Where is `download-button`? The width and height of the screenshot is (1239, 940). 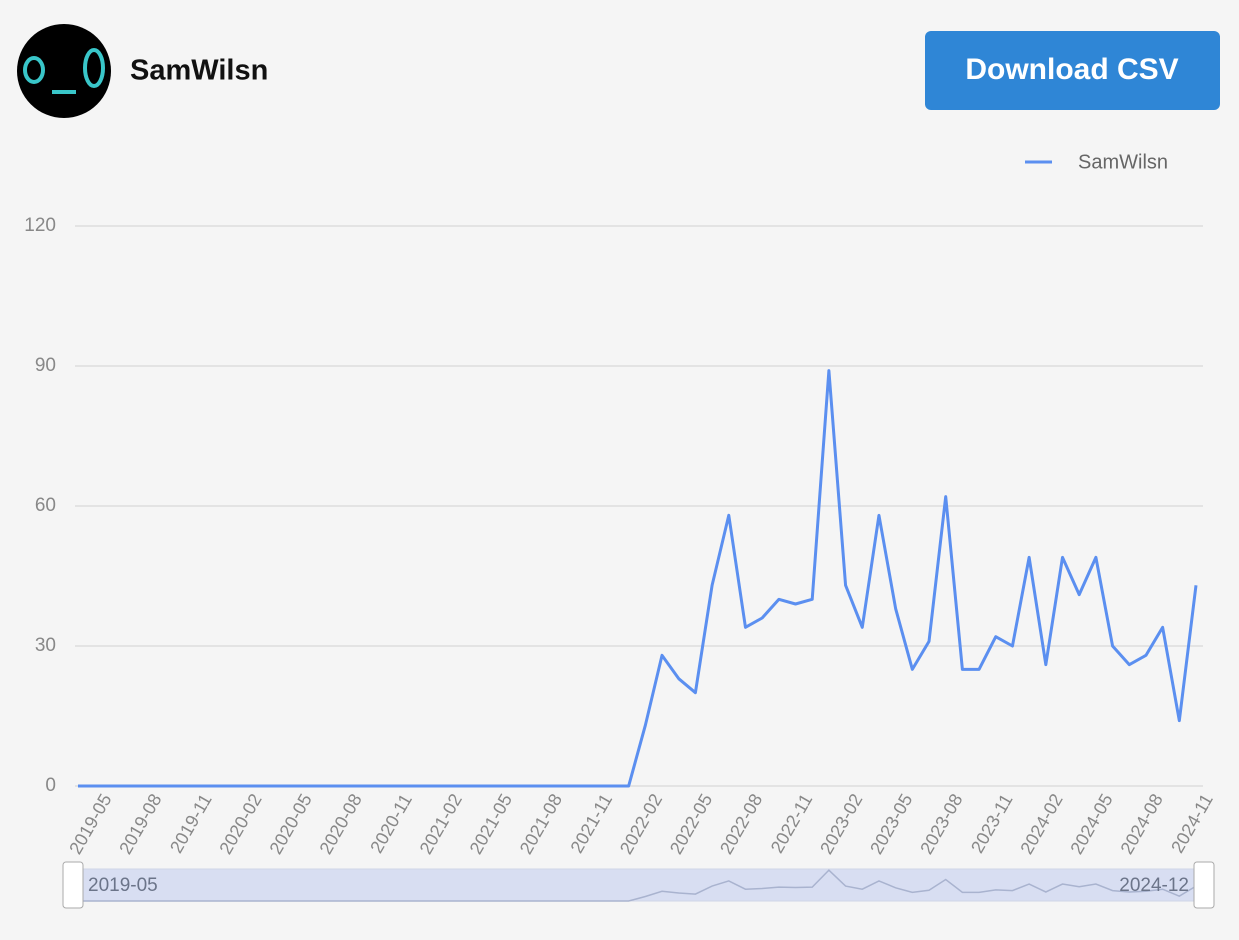 download-button is located at coordinates (1072, 70).